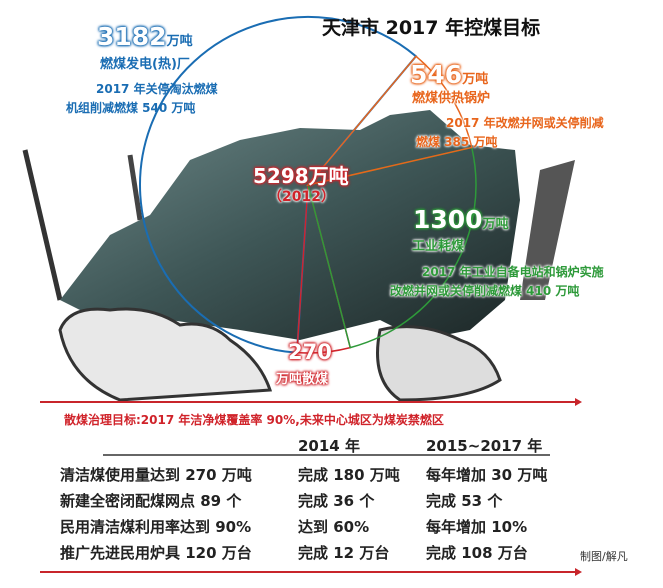  Describe the element at coordinates (145, 36) in the screenshot. I see `blue-value-label: 3182万吨` at that location.